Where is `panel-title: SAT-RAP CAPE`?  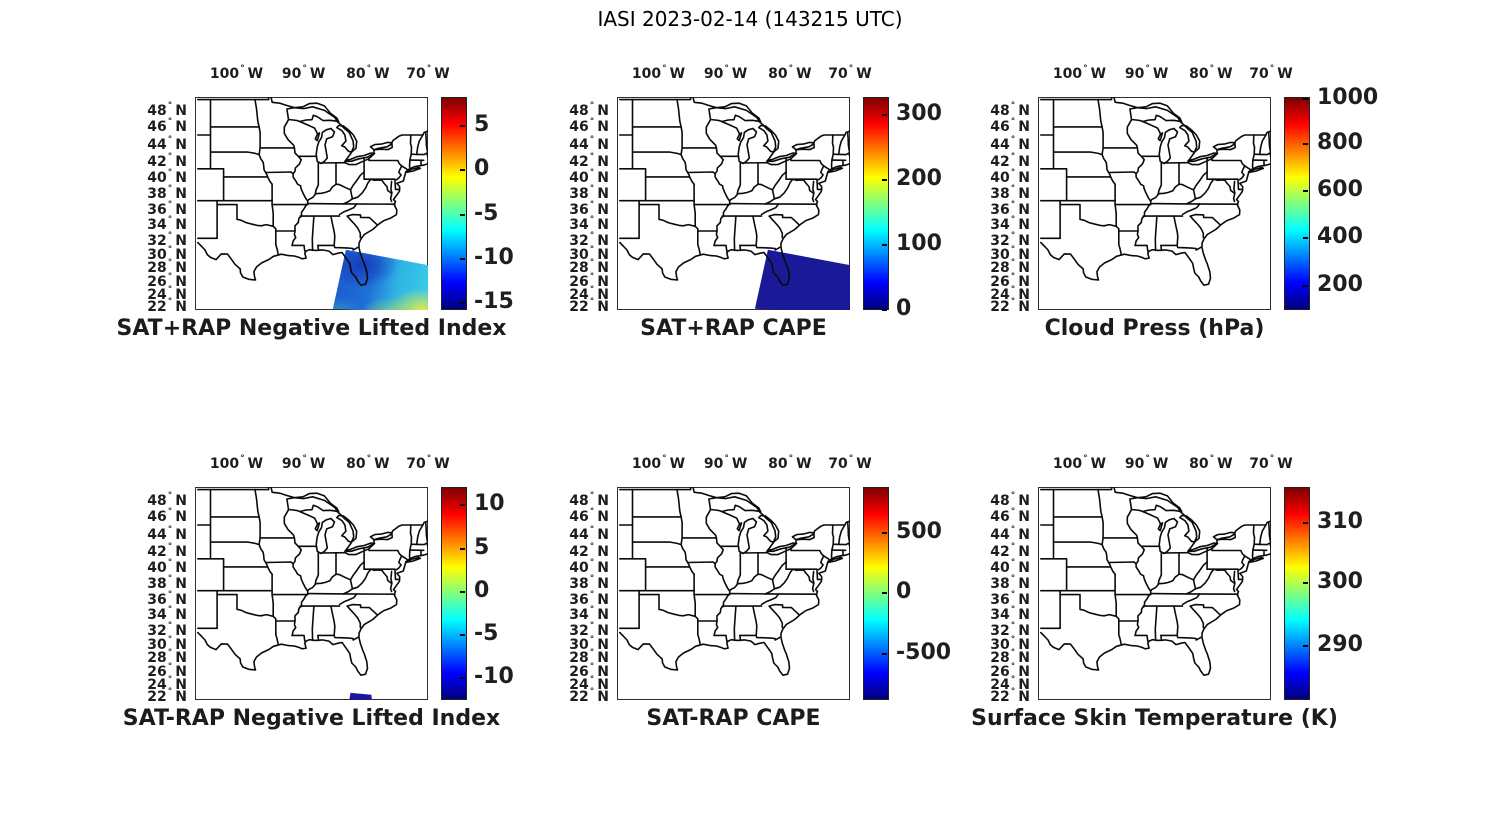
panel-title: SAT-RAP CAPE is located at coordinates (733, 718).